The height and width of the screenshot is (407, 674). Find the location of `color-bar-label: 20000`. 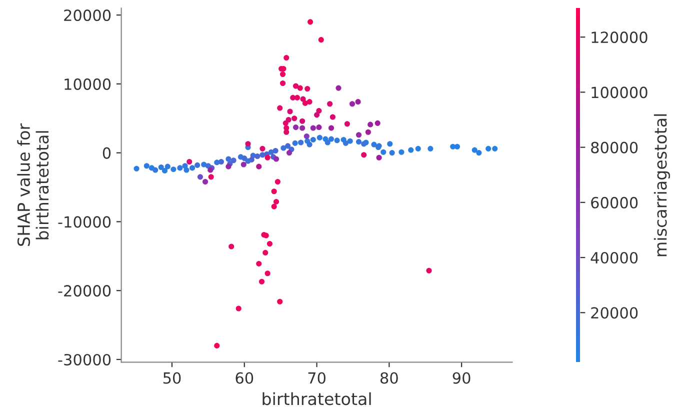

color-bar-label: 20000 is located at coordinates (614, 313).